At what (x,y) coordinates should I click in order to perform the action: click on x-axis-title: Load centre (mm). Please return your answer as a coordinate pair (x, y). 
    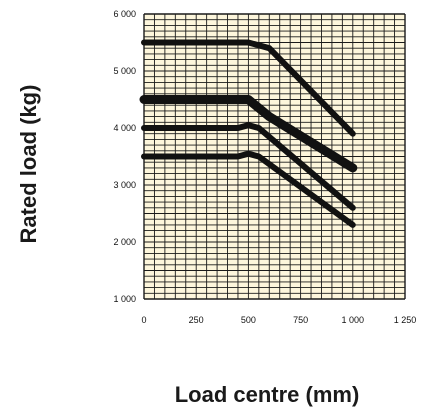
    Looking at the image, I should click on (267, 394).